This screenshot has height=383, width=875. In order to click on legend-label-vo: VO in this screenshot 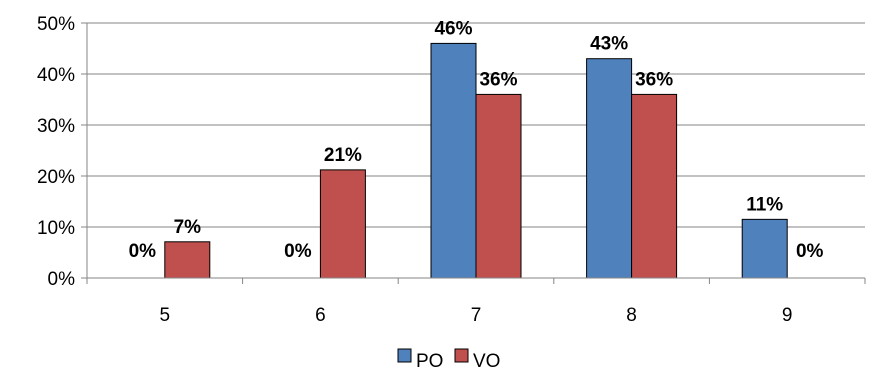, I will do `click(486, 361)`.